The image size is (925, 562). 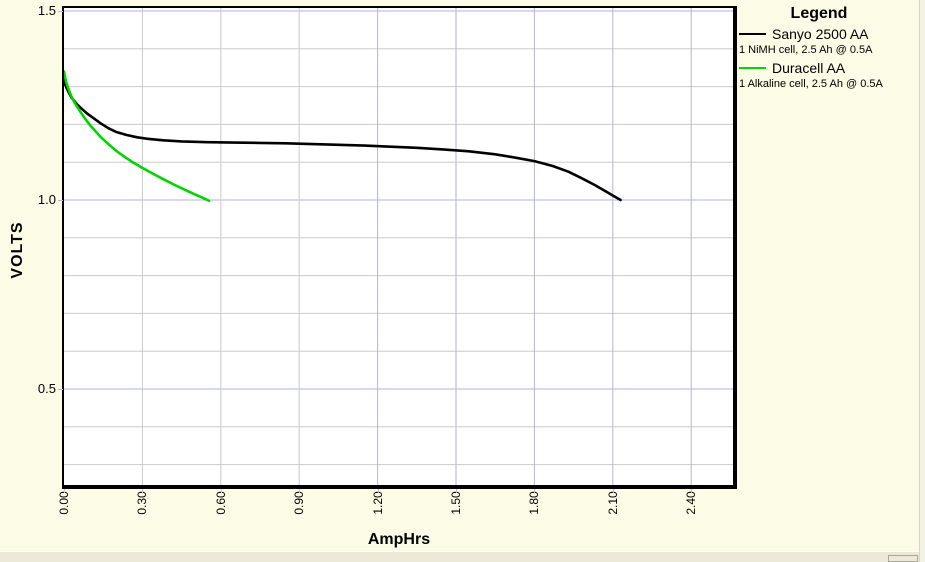 What do you see at coordinates (17, 250) in the screenshot?
I see `y-axis-title: VOLTS` at bounding box center [17, 250].